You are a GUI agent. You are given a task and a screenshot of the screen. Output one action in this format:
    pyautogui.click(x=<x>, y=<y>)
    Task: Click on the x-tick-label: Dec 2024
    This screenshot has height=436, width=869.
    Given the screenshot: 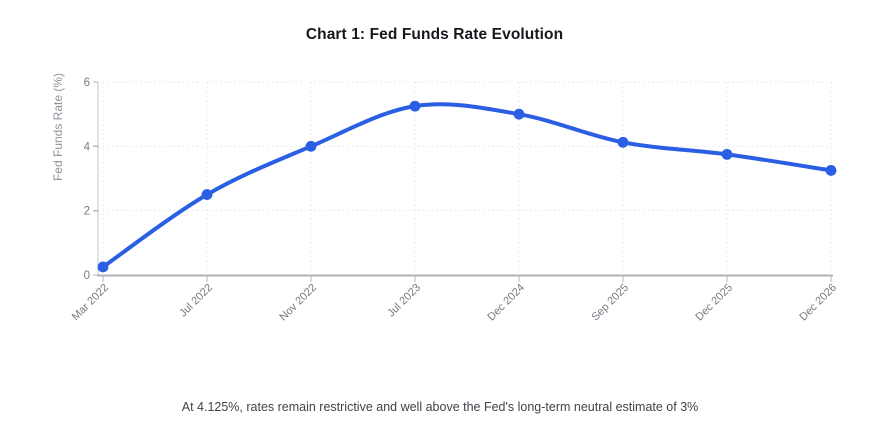 What is the action you would take?
    pyautogui.click(x=506, y=303)
    